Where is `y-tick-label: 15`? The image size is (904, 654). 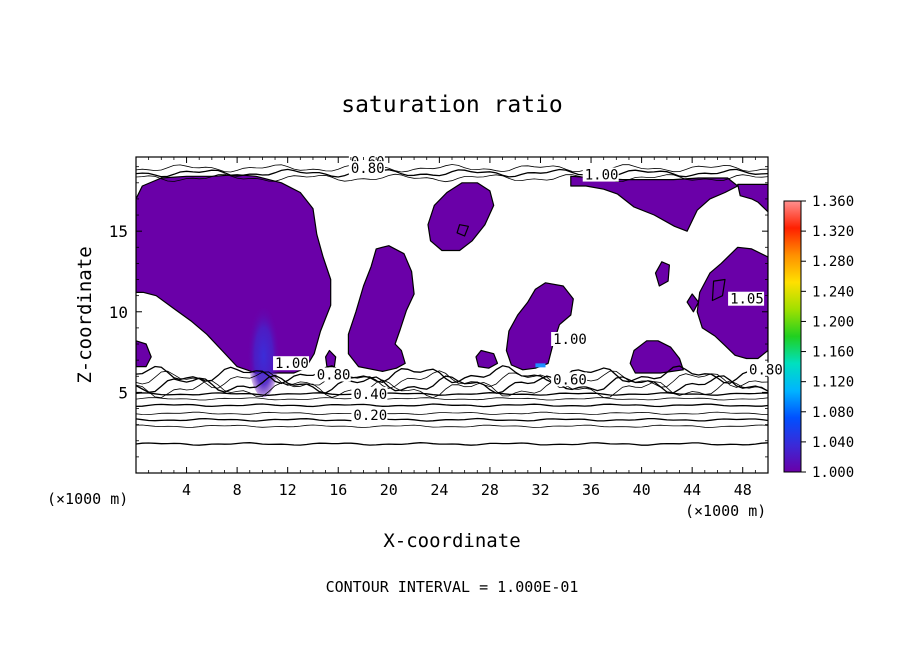 y-tick-label: 15 is located at coordinates (118, 231).